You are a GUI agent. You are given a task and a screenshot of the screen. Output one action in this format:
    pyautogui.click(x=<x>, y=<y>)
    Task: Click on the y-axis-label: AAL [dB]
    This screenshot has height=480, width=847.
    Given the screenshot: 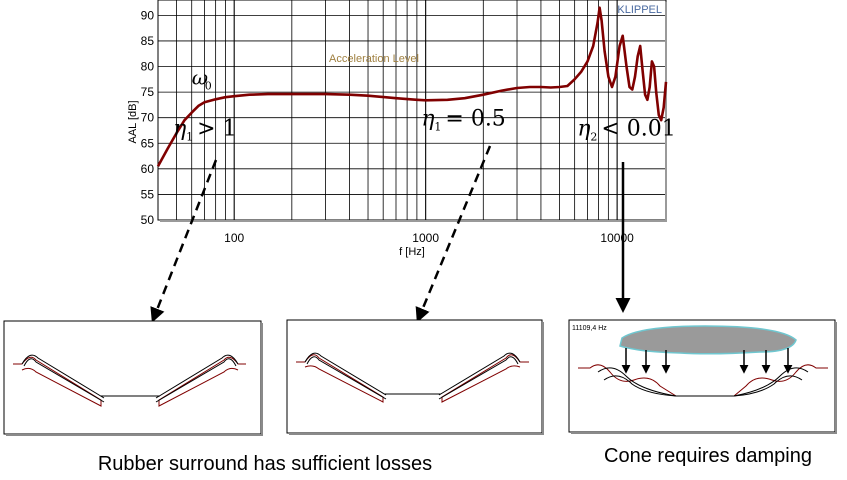 What is the action you would take?
    pyautogui.click(x=133, y=121)
    